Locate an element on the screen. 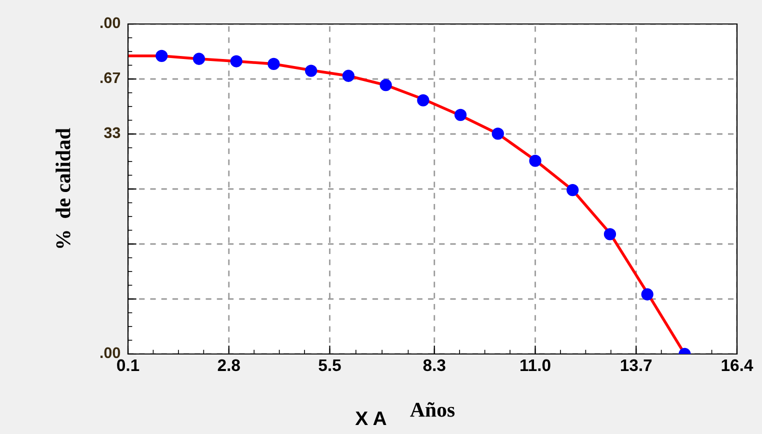  text: .67 is located at coordinates (110, 78).